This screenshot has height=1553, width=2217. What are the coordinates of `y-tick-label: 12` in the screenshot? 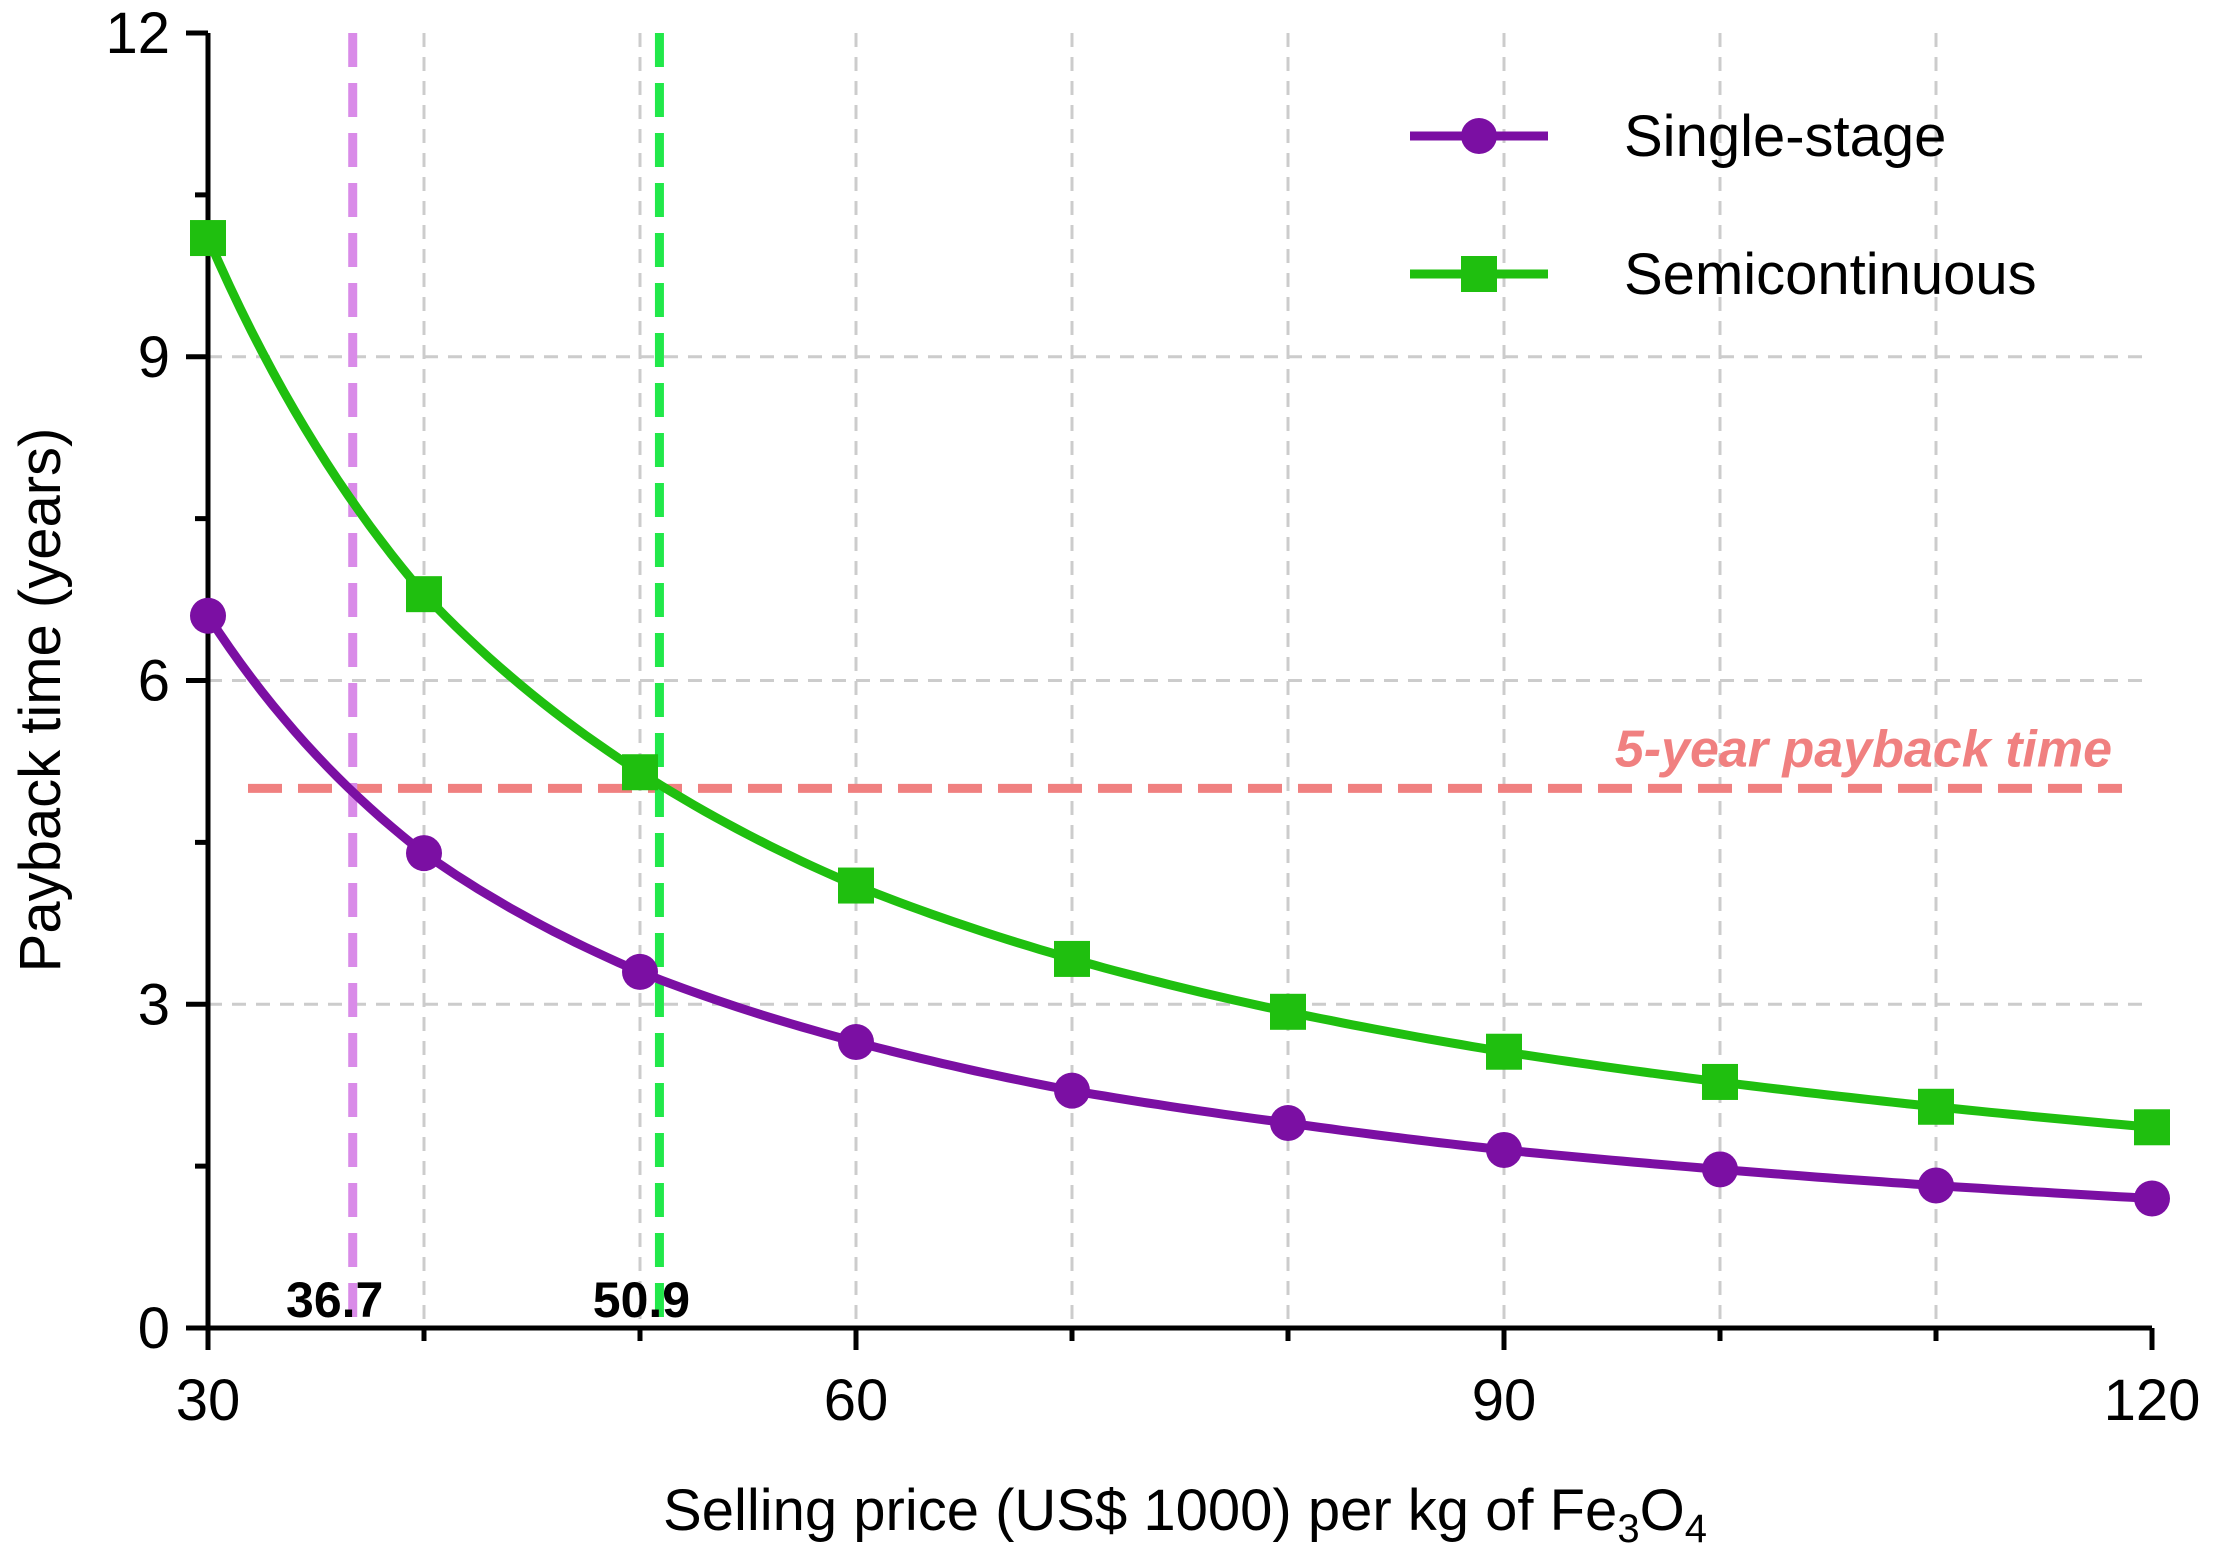 It's located at (137, 33).